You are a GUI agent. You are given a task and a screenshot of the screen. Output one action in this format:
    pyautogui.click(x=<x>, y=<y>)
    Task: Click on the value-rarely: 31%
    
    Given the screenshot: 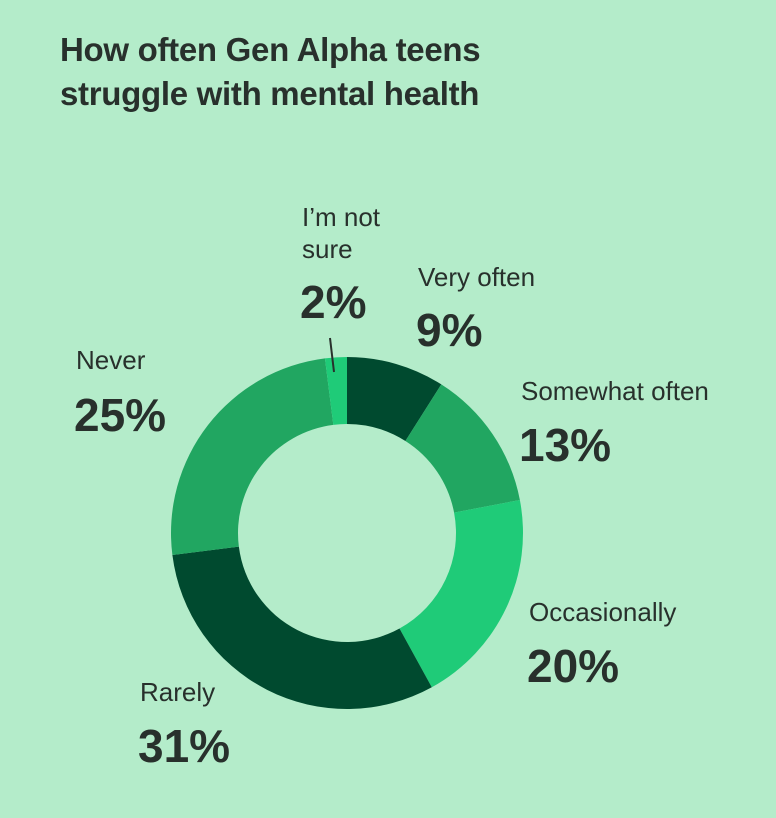 What is the action you would take?
    pyautogui.click(x=184, y=746)
    